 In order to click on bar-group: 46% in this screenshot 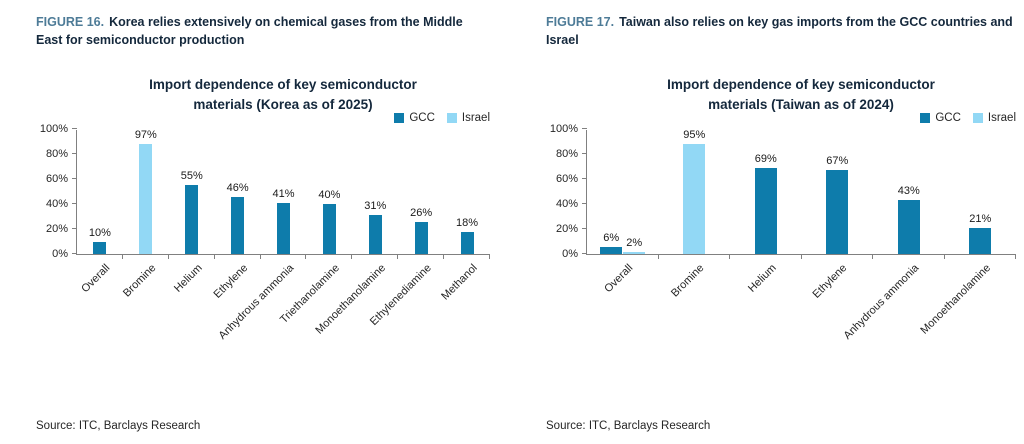, I will do `click(238, 192)`.